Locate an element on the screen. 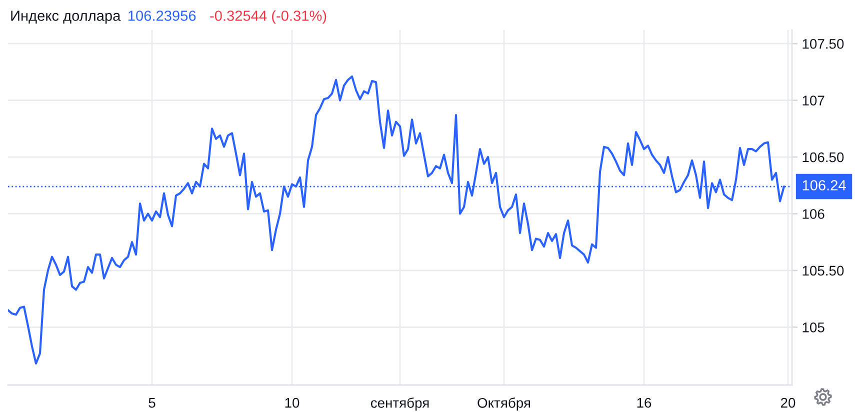 The width and height of the screenshot is (855, 416). text: -0.32544 (-0.31%) is located at coordinates (268, 17).